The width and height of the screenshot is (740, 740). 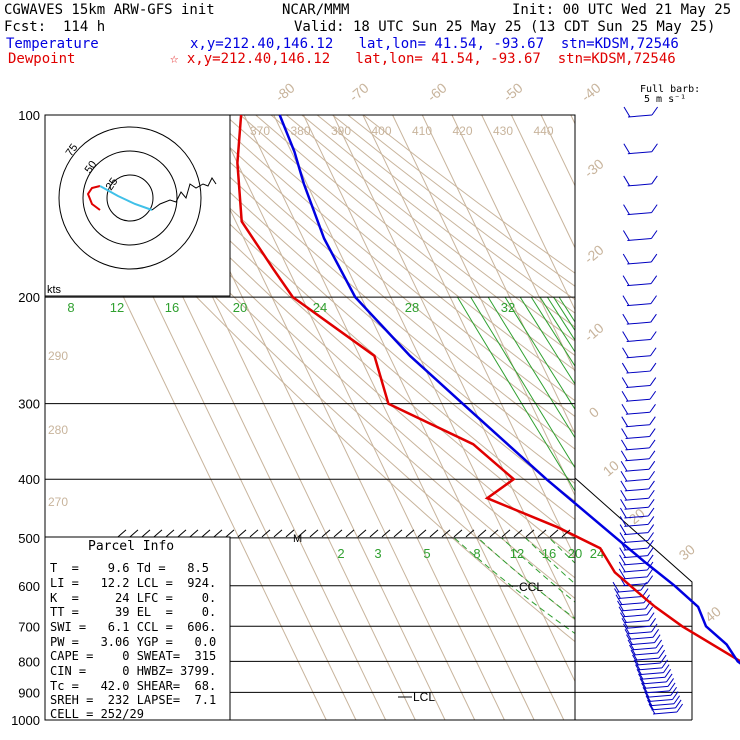 What do you see at coordinates (594, 411) in the screenshot?
I see `isotherm-label: 0` at bounding box center [594, 411].